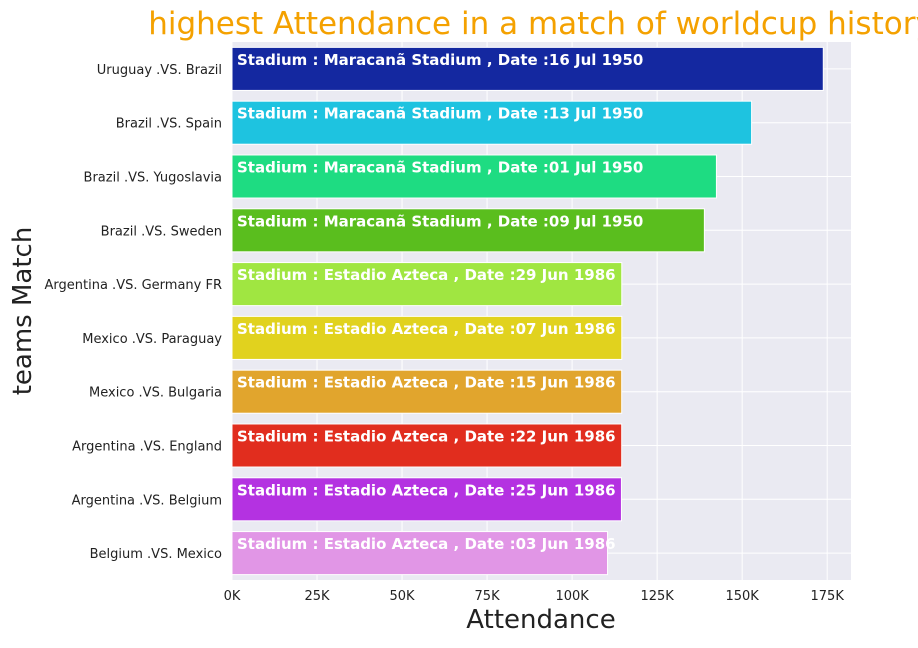  I want to click on y-tick-label: Belgium .VS. Mexico, so click(156, 554).